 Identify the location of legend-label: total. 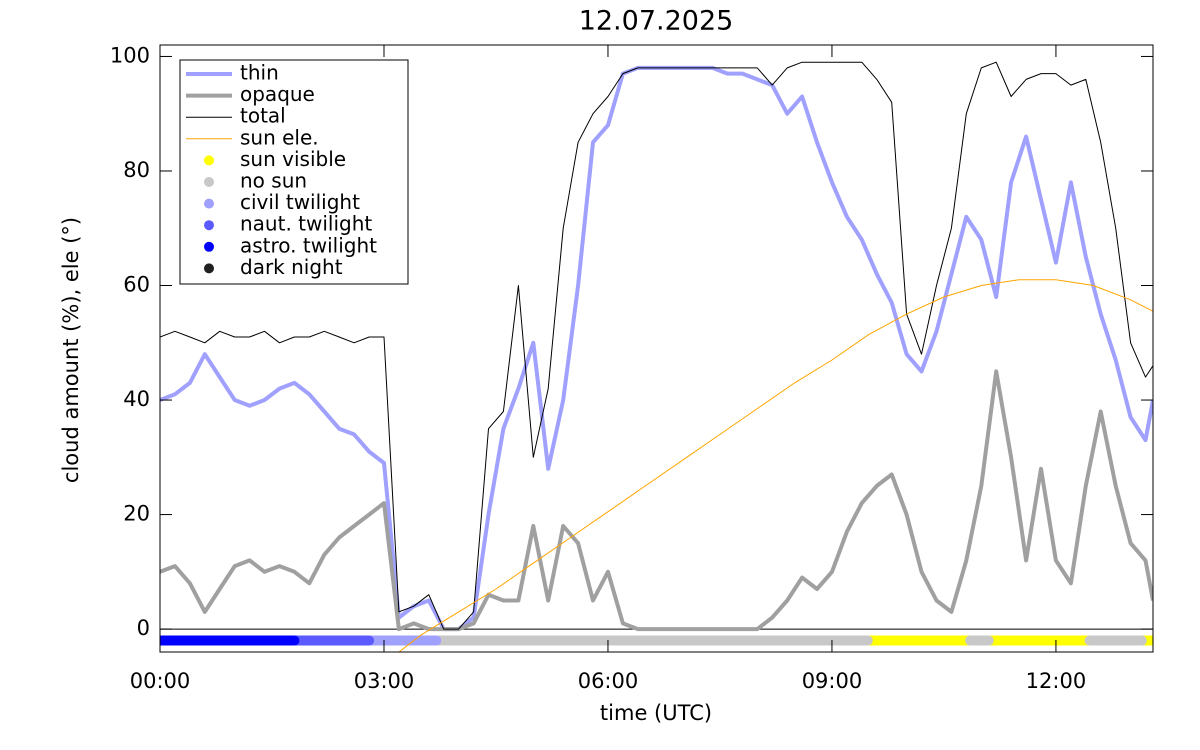
(263, 116).